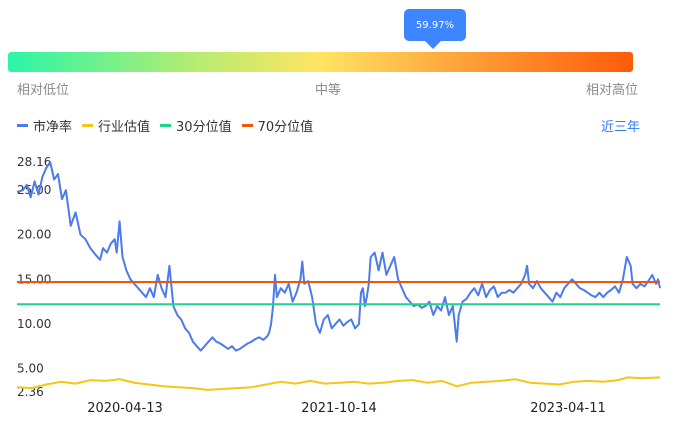 The height and width of the screenshot is (442, 686). What do you see at coordinates (328, 90) in the screenshot?
I see `scale-label-mid: 中等` at bounding box center [328, 90].